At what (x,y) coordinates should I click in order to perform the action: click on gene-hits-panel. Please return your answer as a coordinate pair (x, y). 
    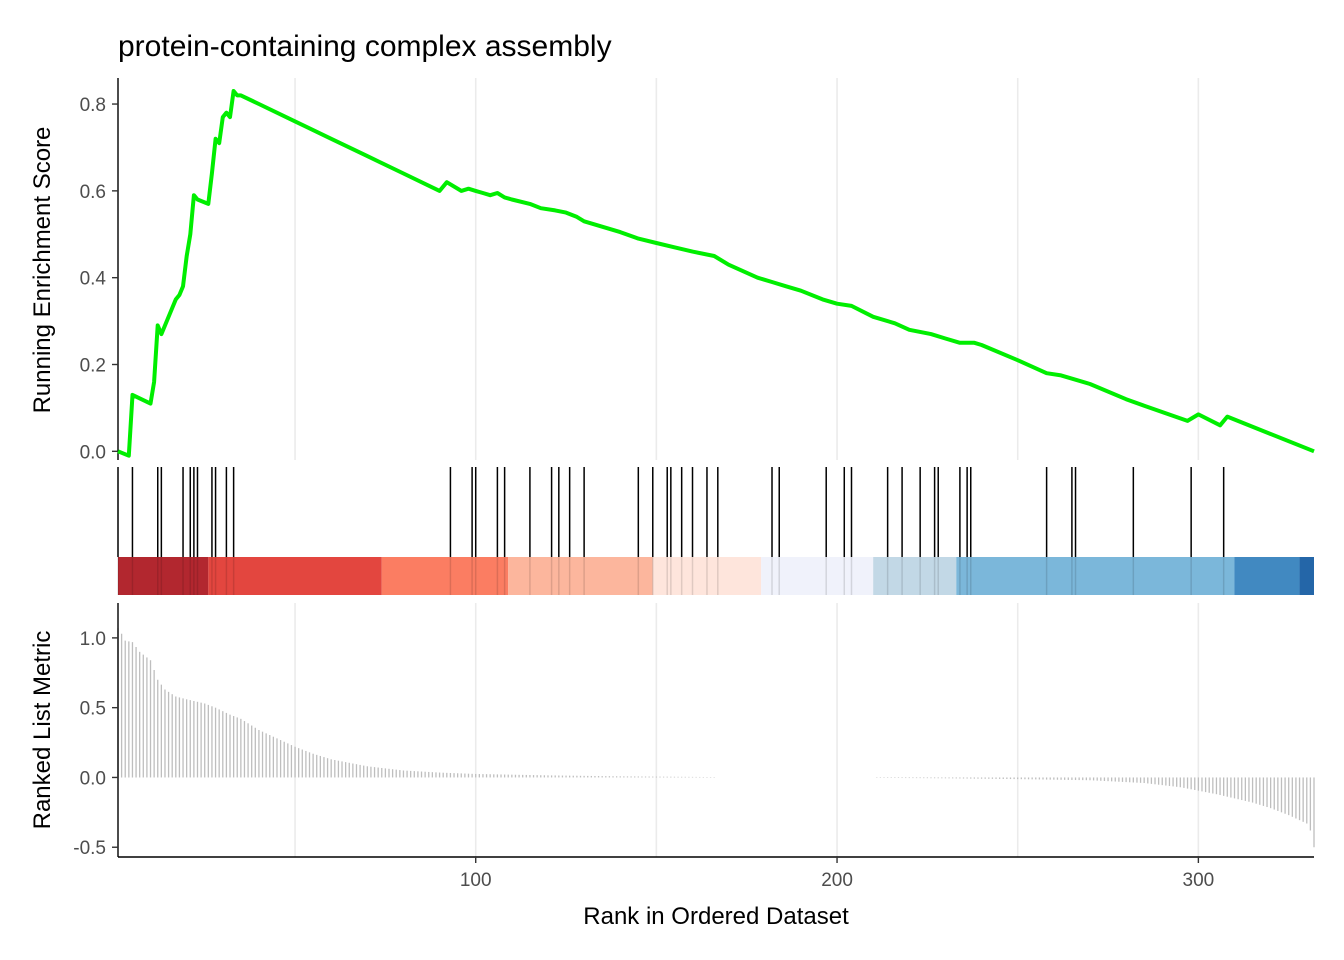
    Looking at the image, I should click on (715, 531).